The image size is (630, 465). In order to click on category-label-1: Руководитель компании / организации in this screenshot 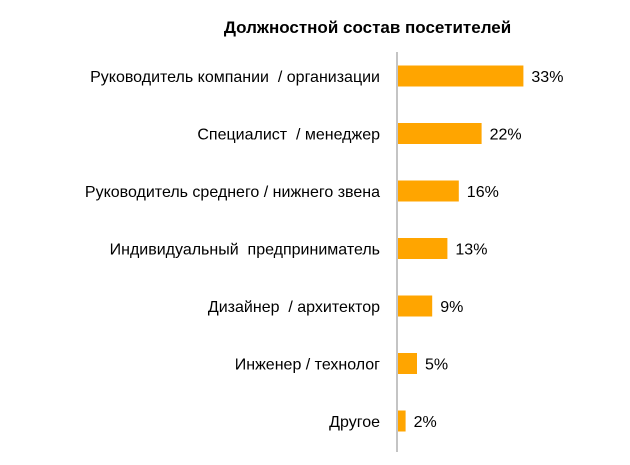, I will do `click(235, 77)`.